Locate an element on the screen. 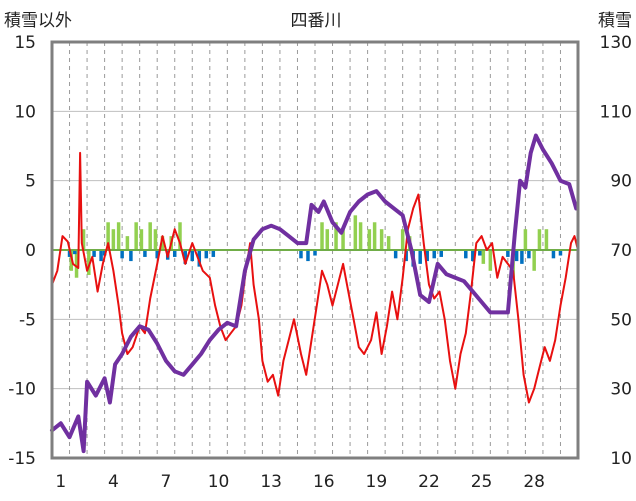 This screenshot has width=636, height=501. y-right-tick-3: 70 is located at coordinates (621, 251).